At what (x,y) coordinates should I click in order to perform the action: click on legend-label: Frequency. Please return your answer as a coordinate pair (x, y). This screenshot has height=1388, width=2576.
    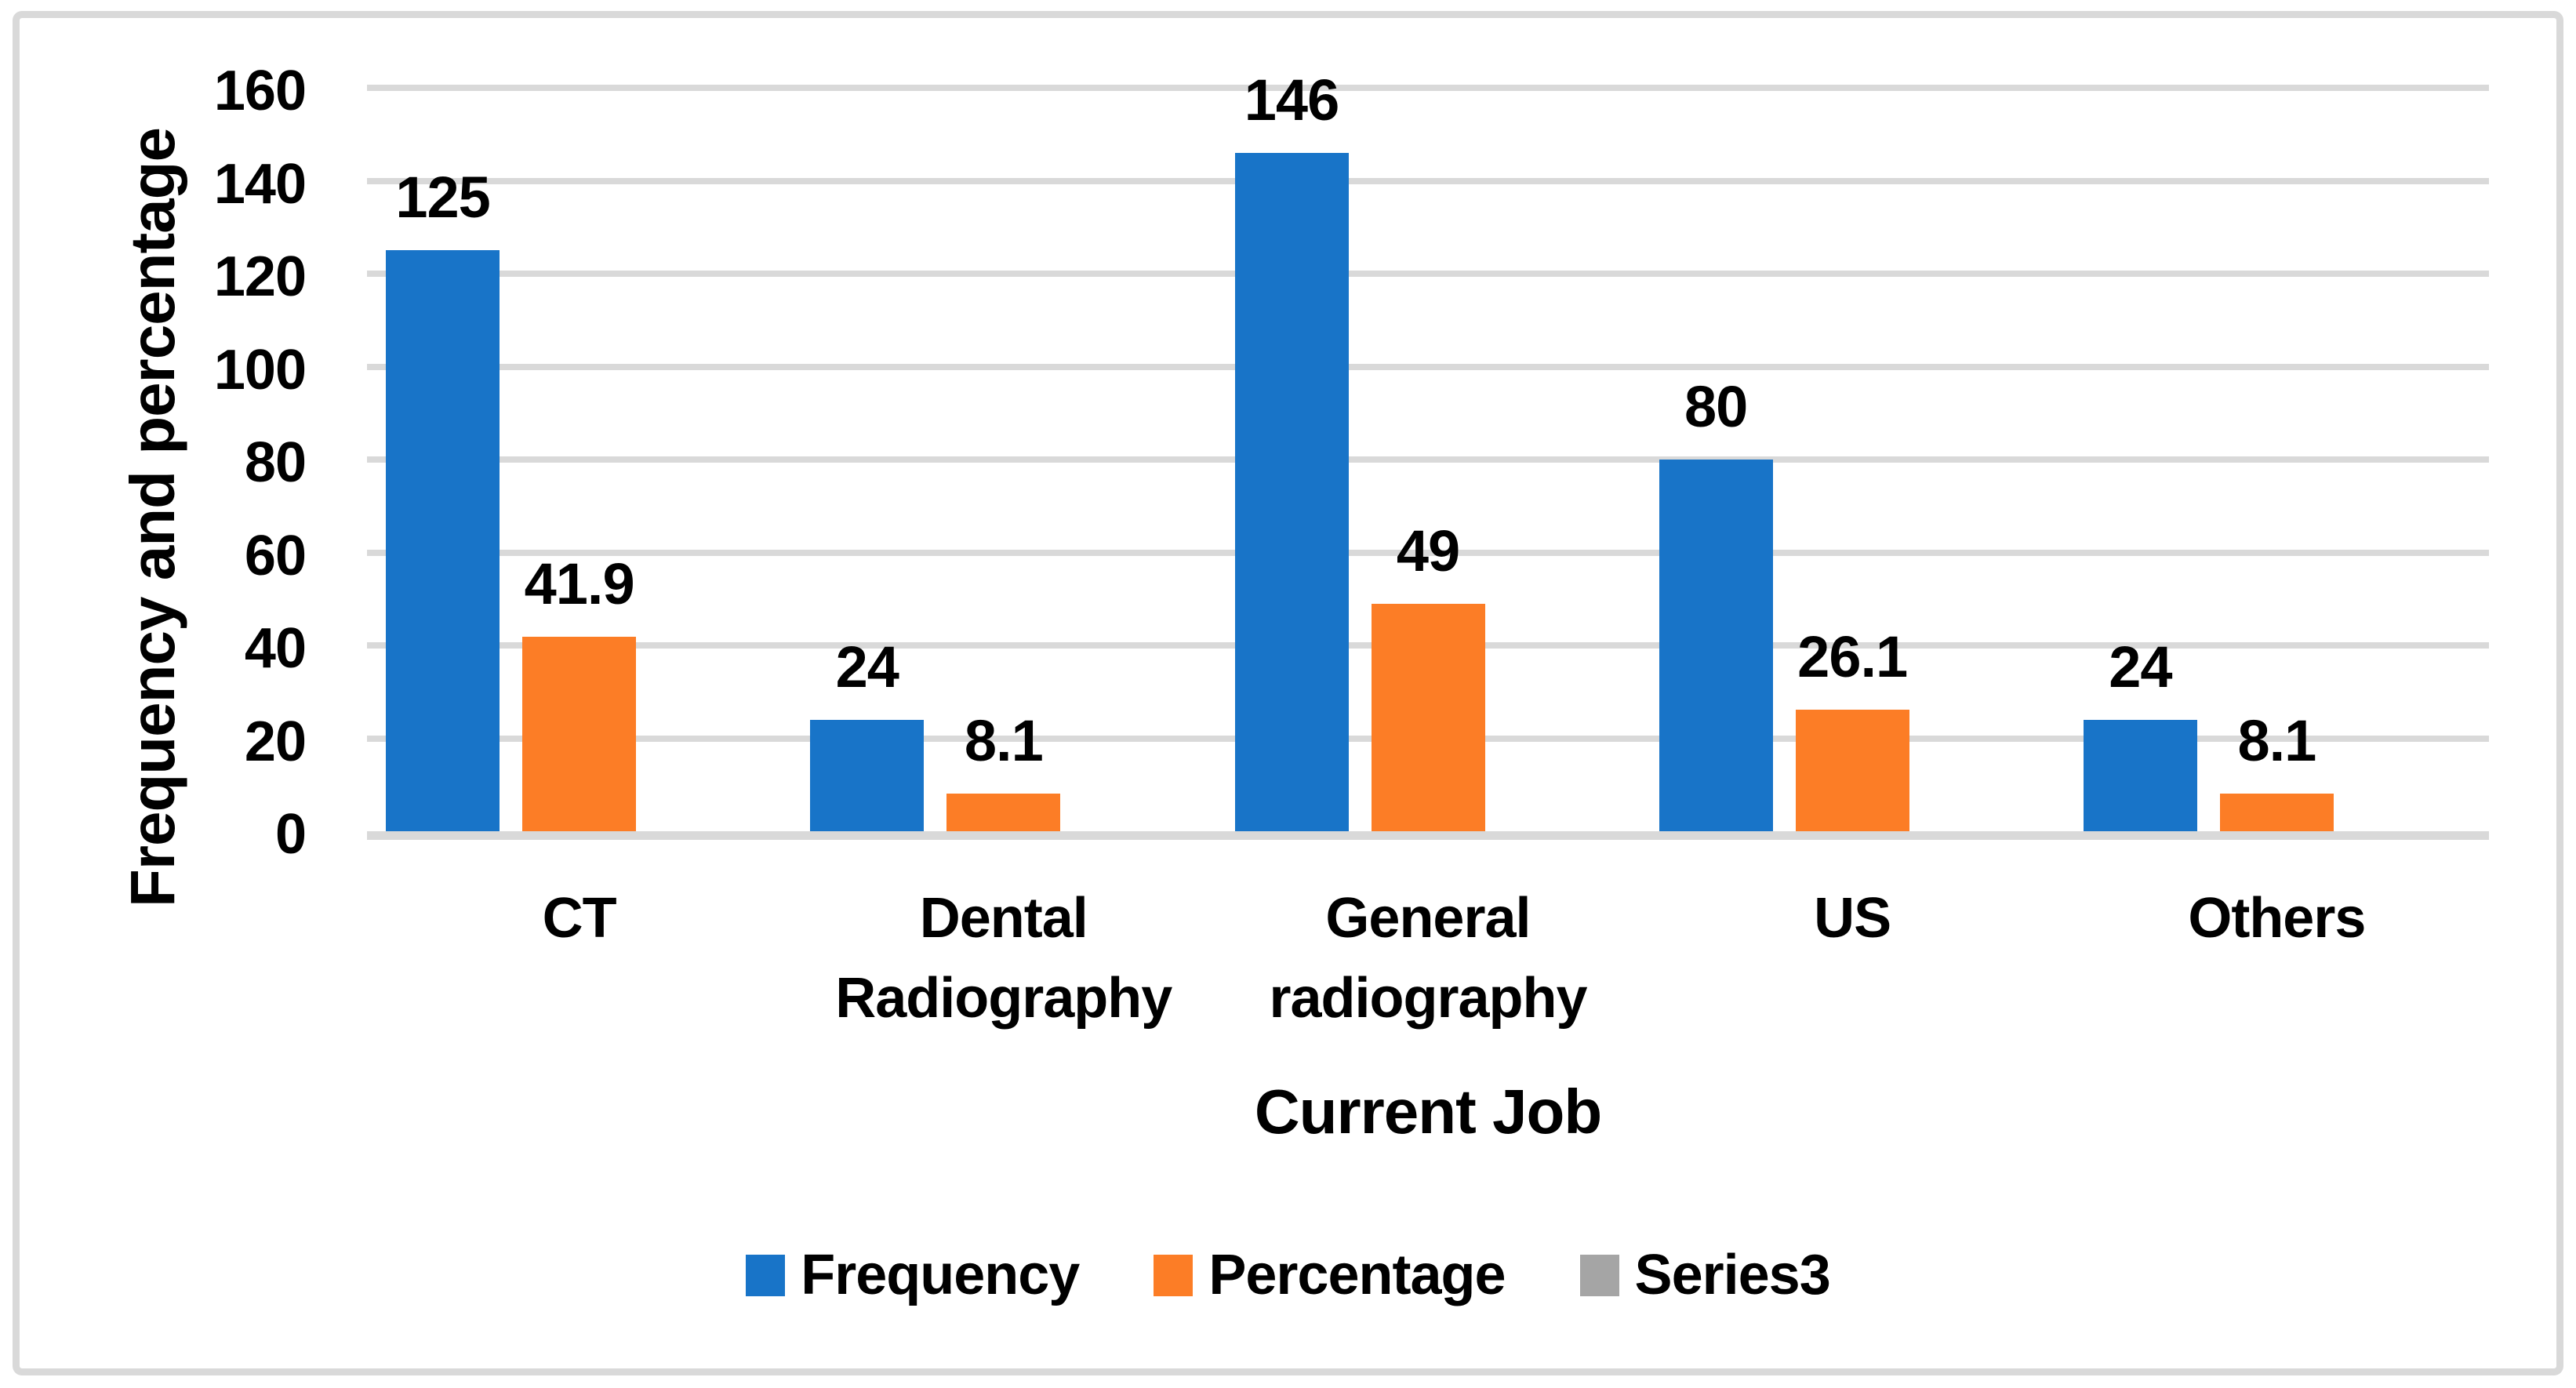
    Looking at the image, I should click on (940, 1275).